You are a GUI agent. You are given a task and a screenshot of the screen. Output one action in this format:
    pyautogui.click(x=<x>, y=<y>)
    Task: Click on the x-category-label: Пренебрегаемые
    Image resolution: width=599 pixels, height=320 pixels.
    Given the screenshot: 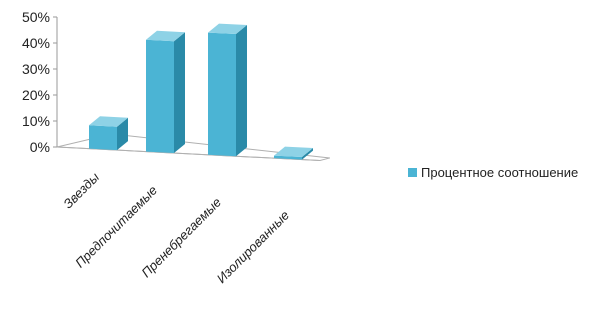 What is the action you would take?
    pyautogui.click(x=181, y=238)
    